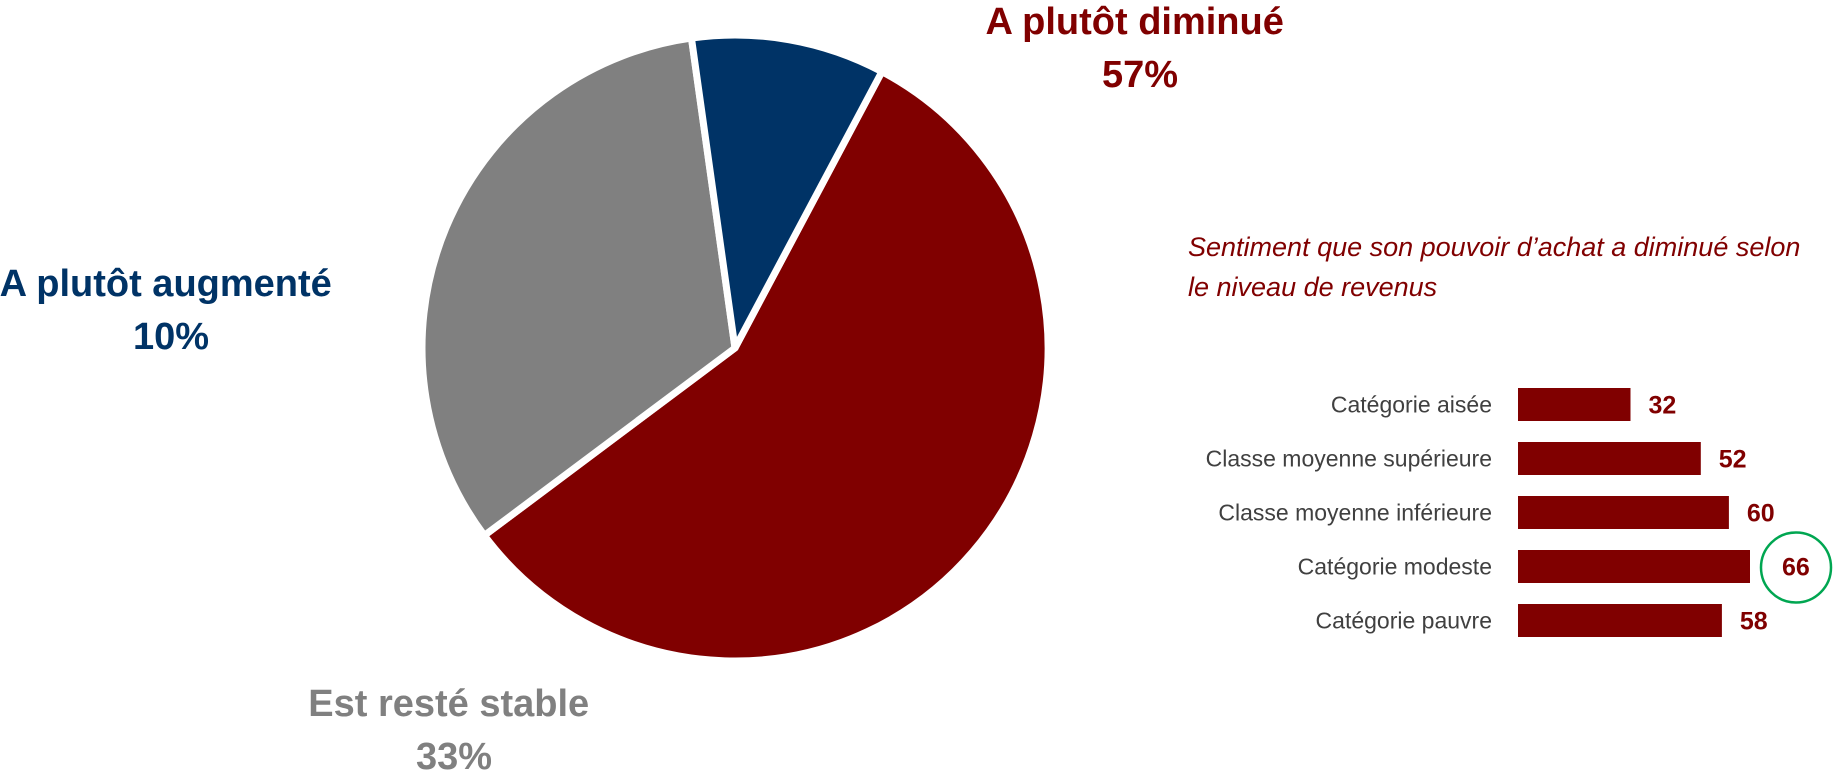 The image size is (1847, 774). Describe the element at coordinates (1349, 459) in the screenshot. I see `bar-category-label: Classe moyenne supérieure` at that location.